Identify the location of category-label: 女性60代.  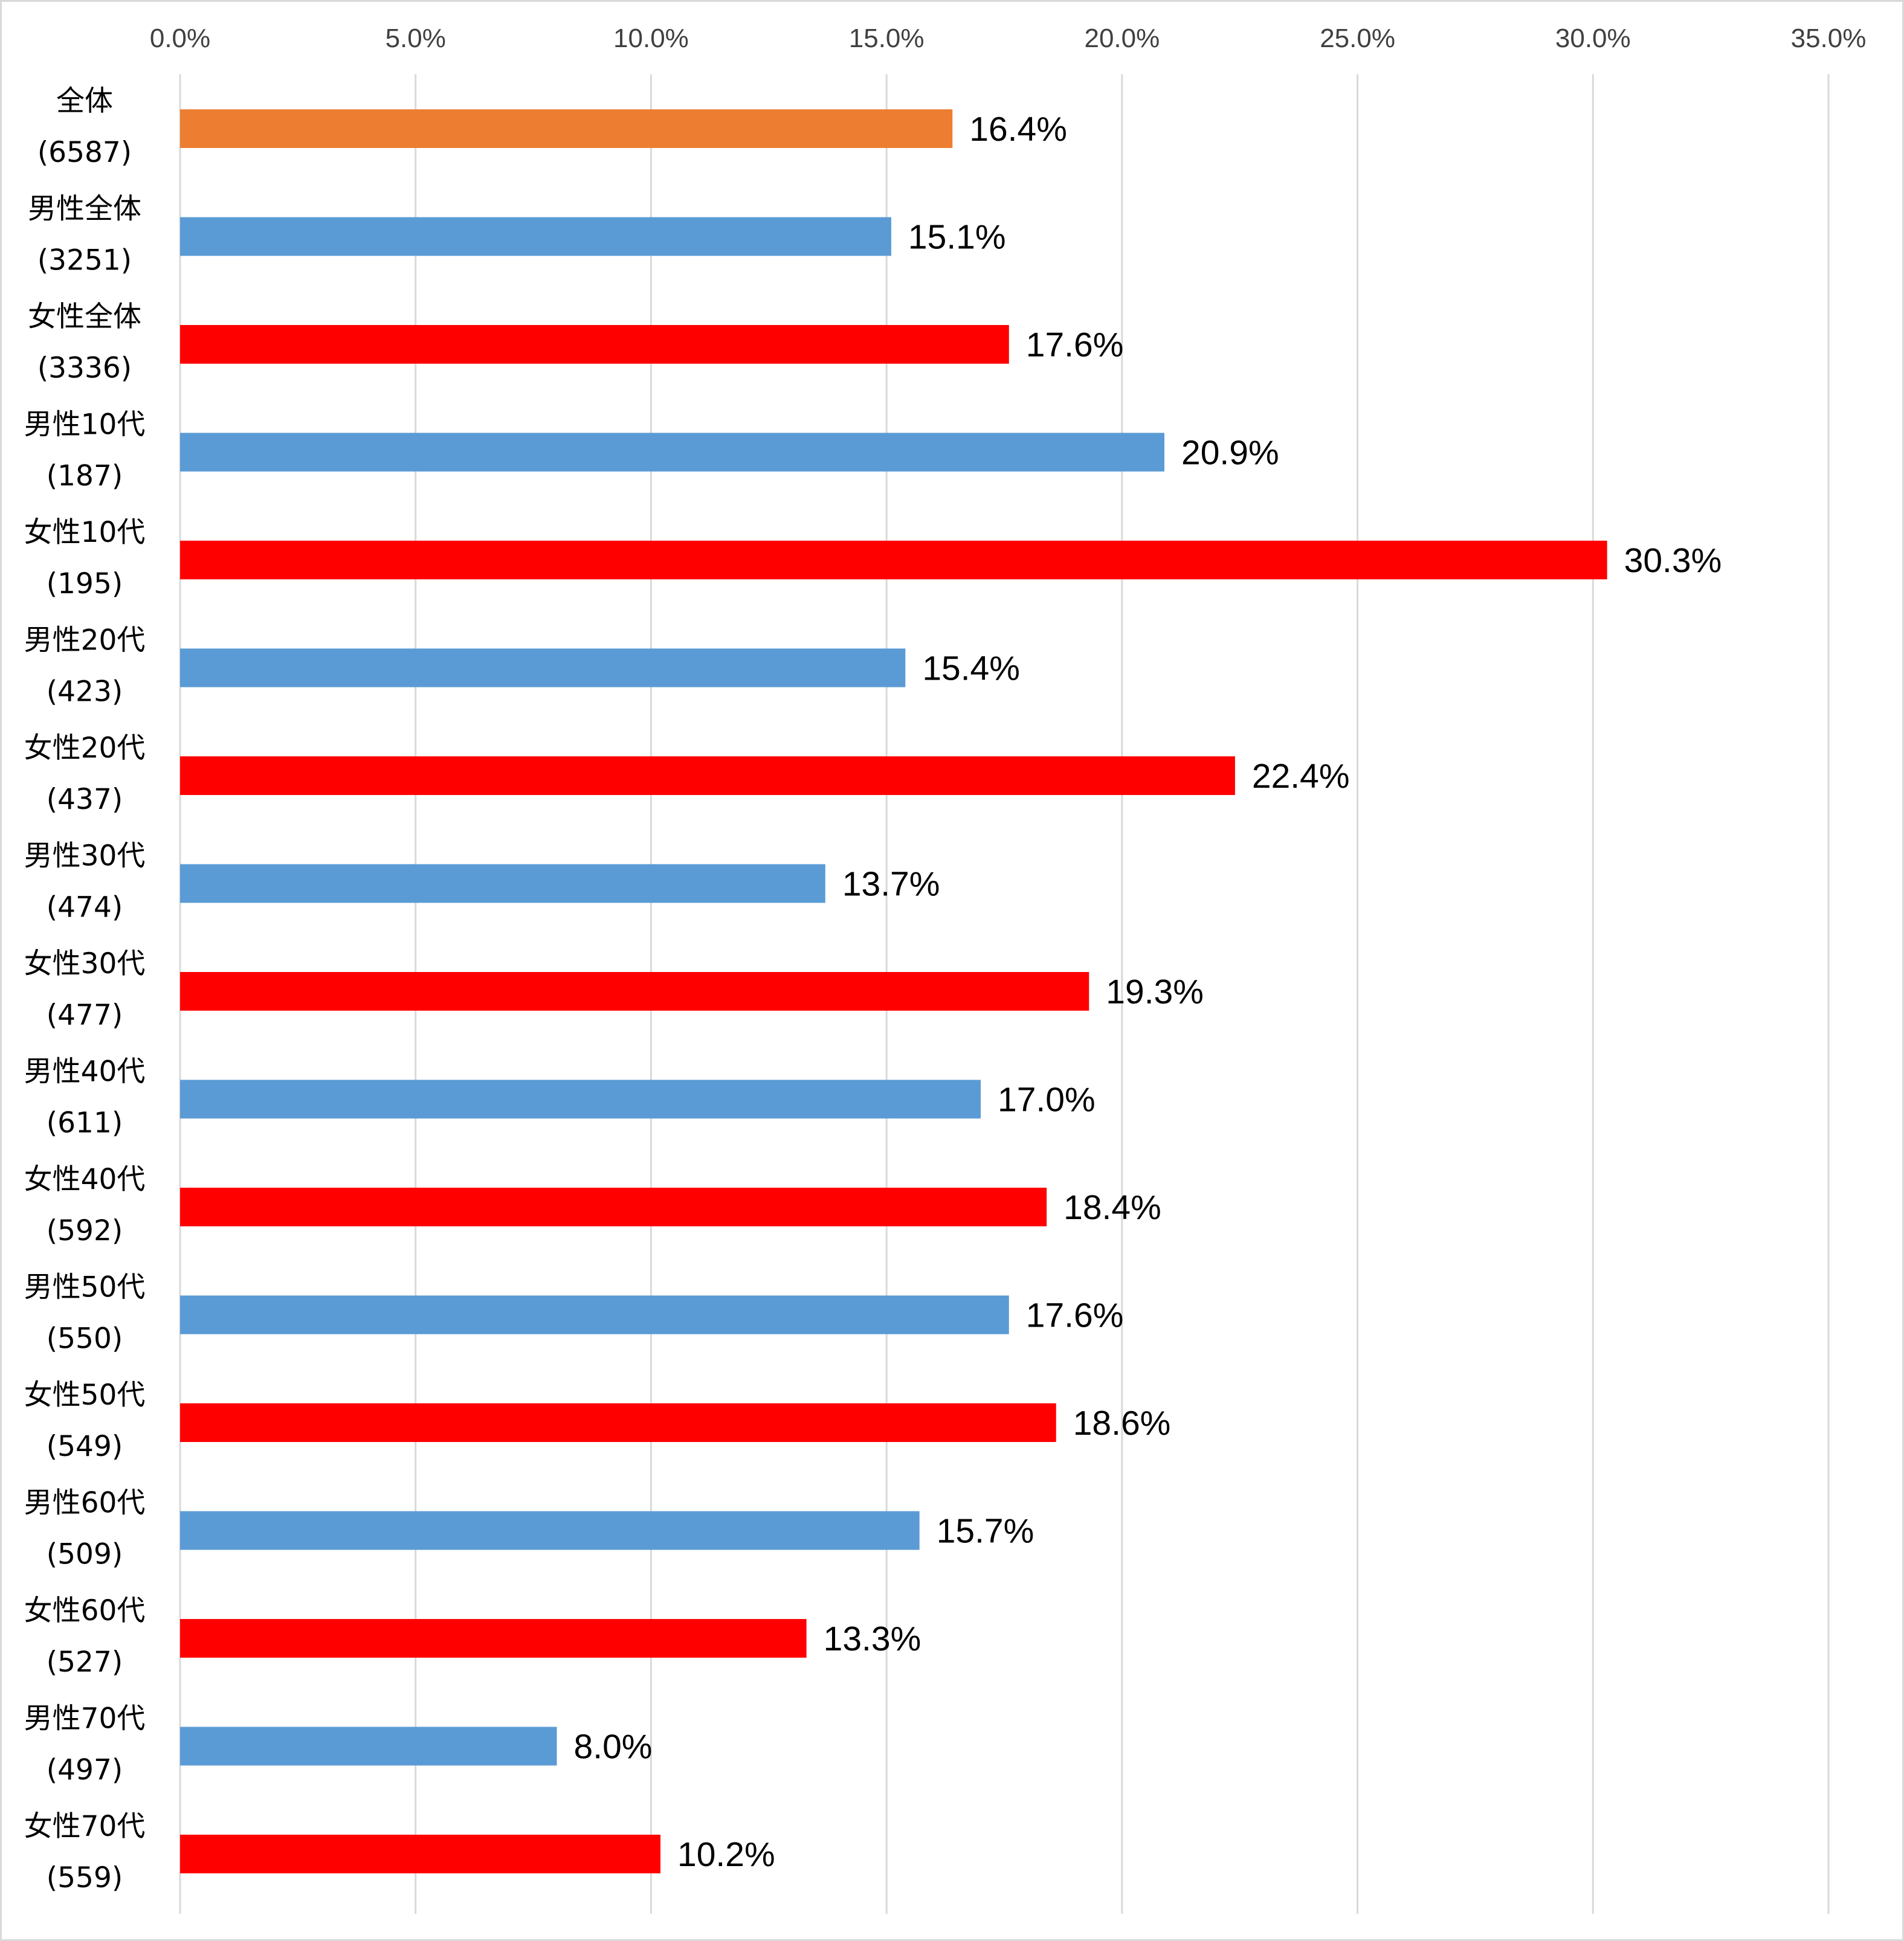
(85, 1610).